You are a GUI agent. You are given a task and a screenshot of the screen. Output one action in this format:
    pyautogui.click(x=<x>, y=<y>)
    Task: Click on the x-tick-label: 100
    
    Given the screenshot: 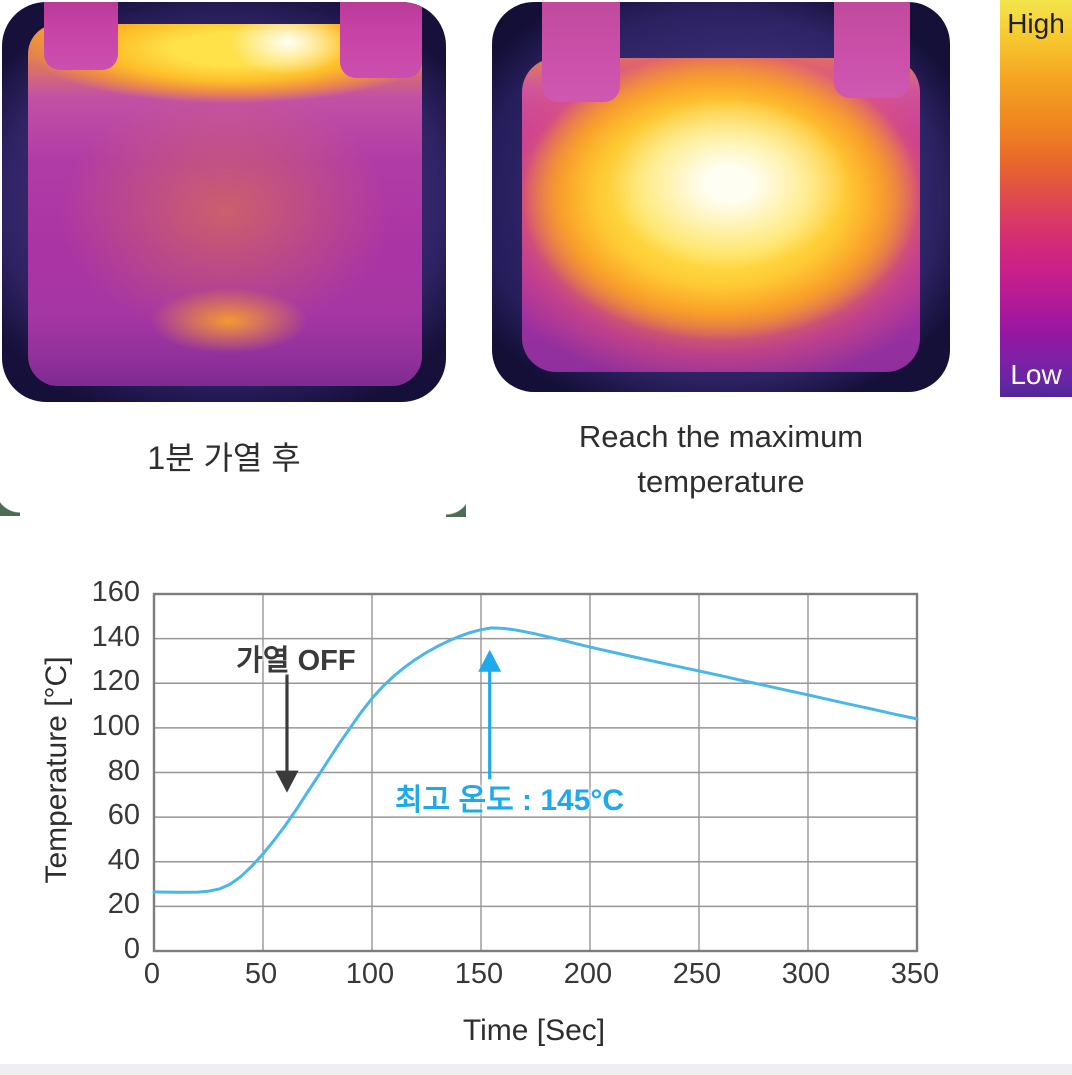 What is the action you would take?
    pyautogui.click(x=370, y=974)
    